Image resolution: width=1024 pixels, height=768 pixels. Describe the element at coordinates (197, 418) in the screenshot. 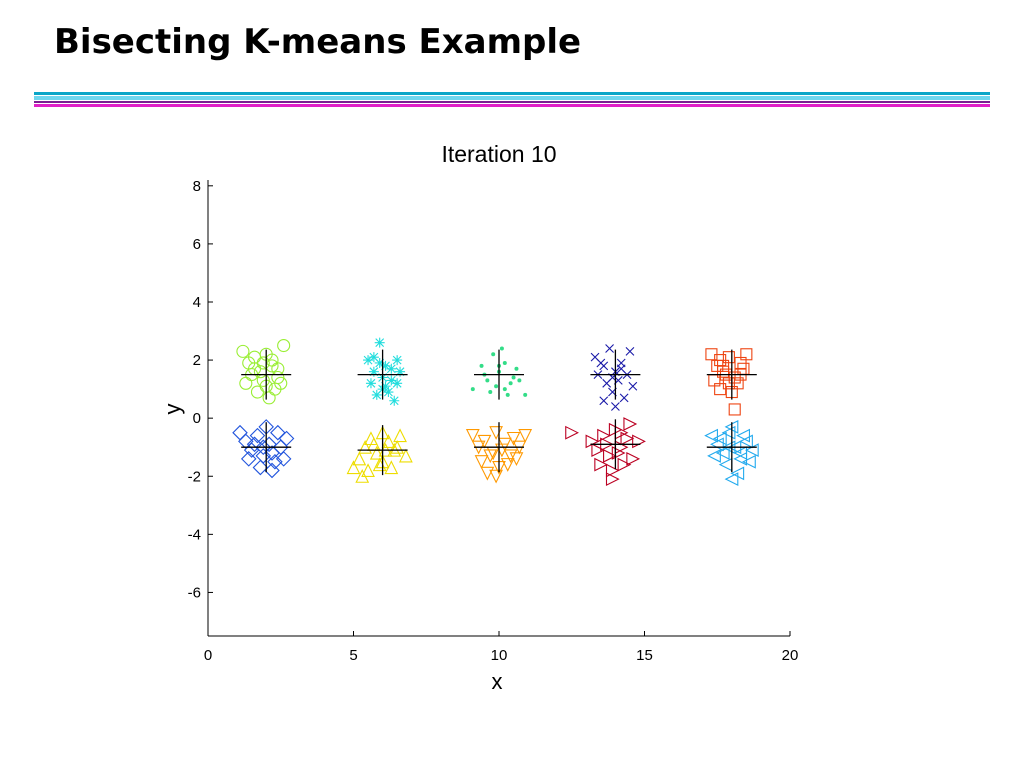

I see `y-tick-label: 0` at that location.